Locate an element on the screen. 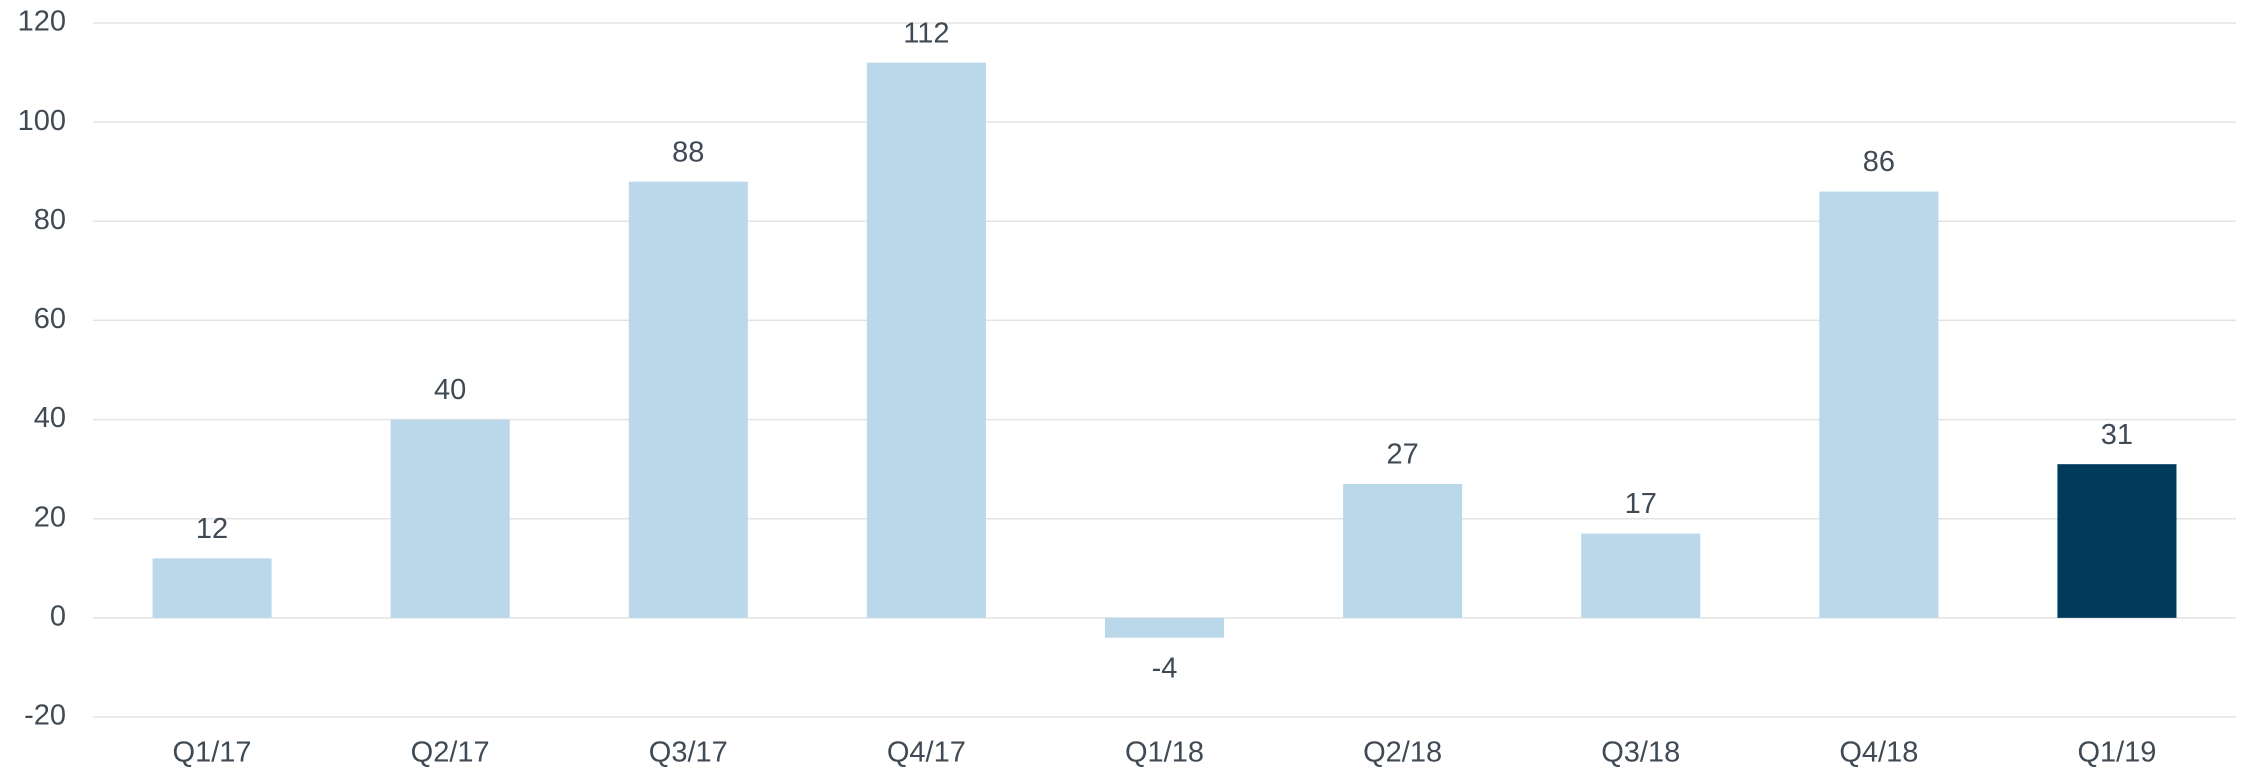  y-tick-label: 120 is located at coordinates (42, 22).